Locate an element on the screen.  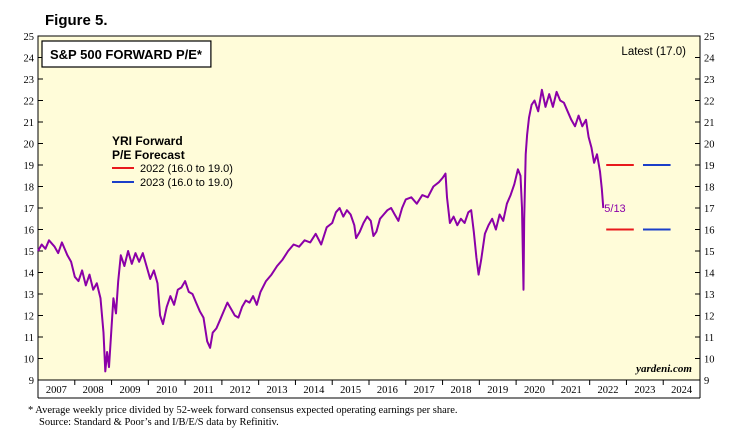
y-tick-label-right: 15 is located at coordinates (709, 252).